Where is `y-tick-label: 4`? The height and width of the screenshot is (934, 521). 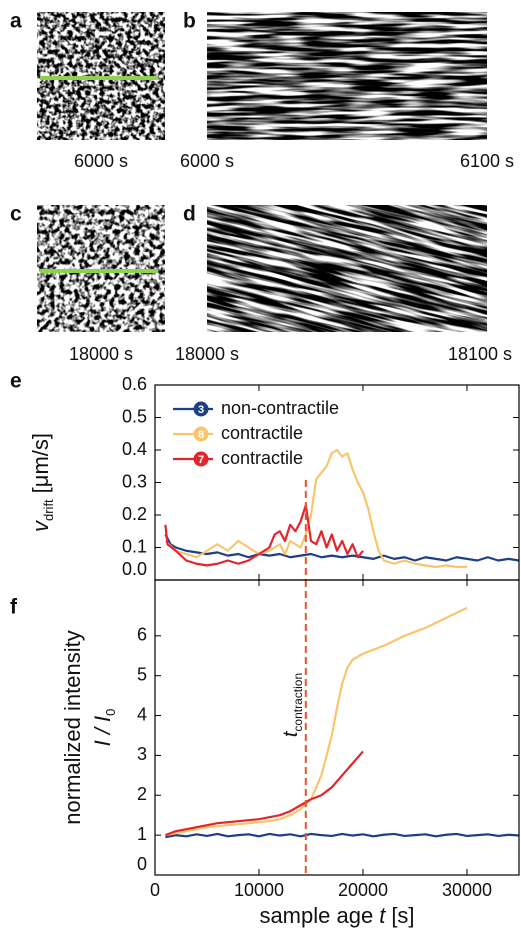 y-tick-label: 4 is located at coordinates (142, 714).